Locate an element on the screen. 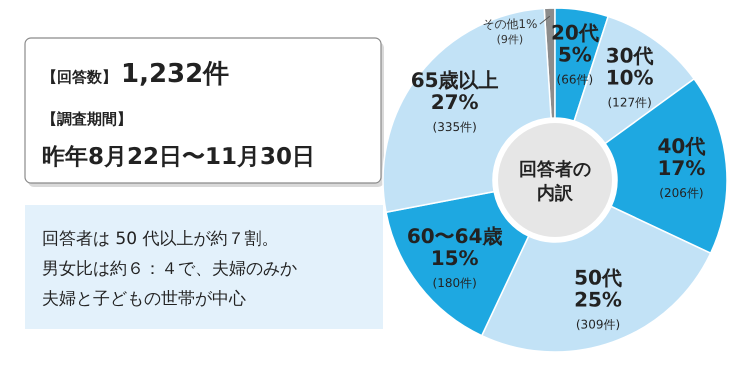 The height and width of the screenshot is (365, 740). slice-label: 65歳以上 is located at coordinates (454, 80).